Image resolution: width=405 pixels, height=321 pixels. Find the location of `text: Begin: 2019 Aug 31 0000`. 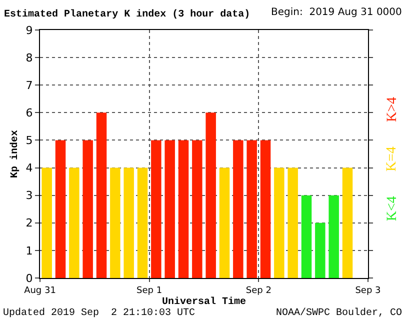

text: Begin: 2019 Aug 31 0000 is located at coordinates (336, 12).